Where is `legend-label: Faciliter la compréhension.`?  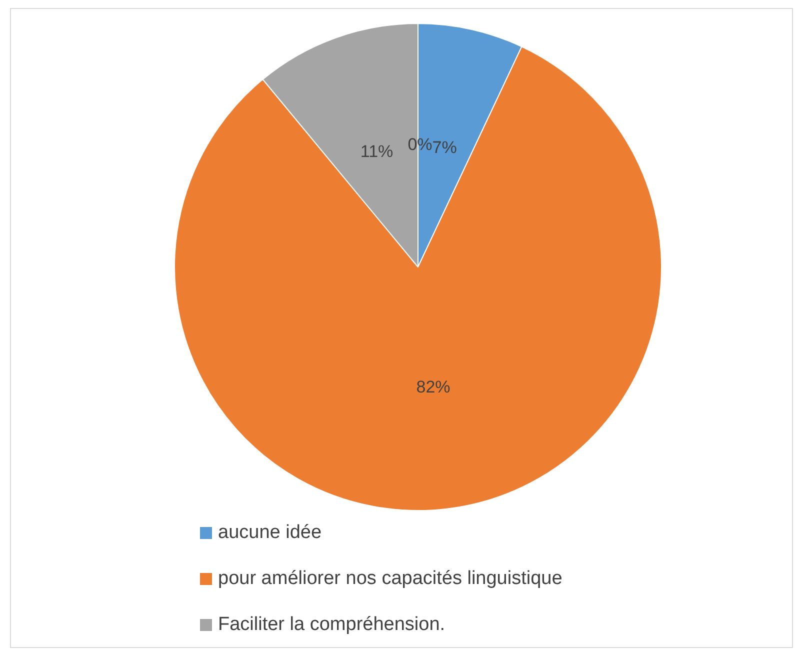
legend-label: Faciliter la compréhension. is located at coordinates (332, 625).